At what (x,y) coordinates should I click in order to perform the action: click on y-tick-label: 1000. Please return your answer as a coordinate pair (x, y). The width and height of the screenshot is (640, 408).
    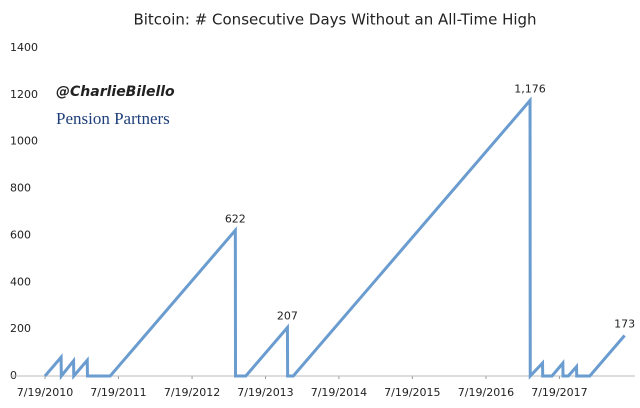
    Looking at the image, I should click on (24, 141).